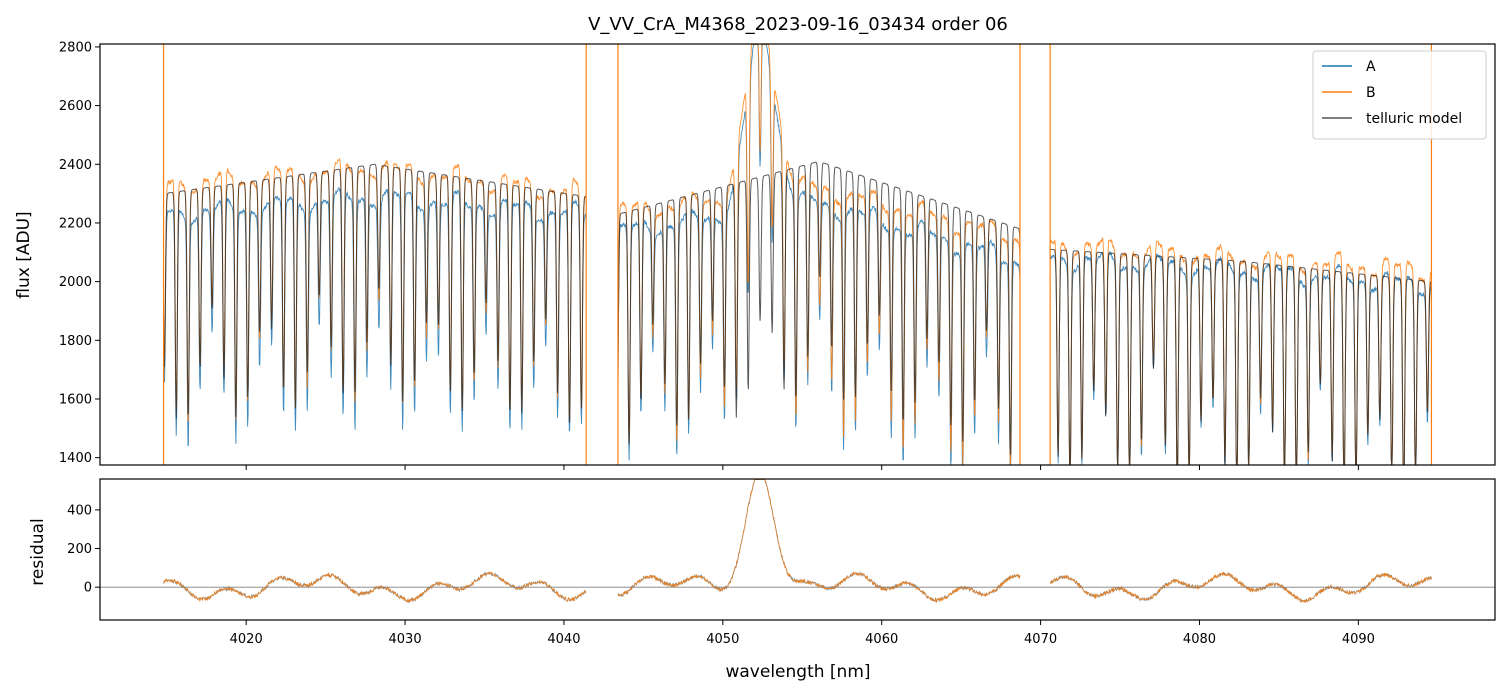 The width and height of the screenshot is (1510, 696). I want to click on legend-label-b: B, so click(1371, 93).